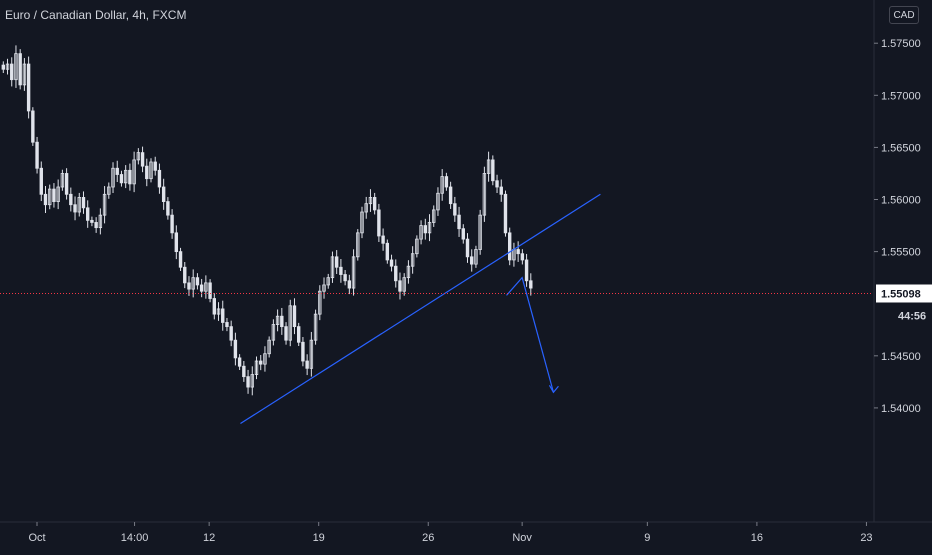  Describe the element at coordinates (65, 15) in the screenshot. I see `symbol-name: Euro / Canadian Dollar` at that location.